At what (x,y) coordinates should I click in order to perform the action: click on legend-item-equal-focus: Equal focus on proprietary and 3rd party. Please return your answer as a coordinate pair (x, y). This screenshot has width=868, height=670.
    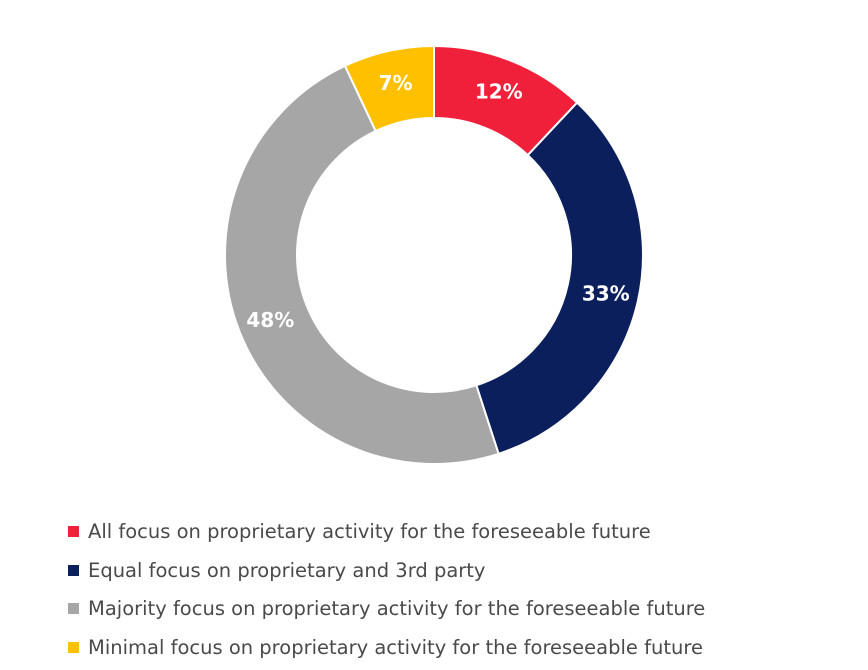
    Looking at the image, I should click on (386, 570).